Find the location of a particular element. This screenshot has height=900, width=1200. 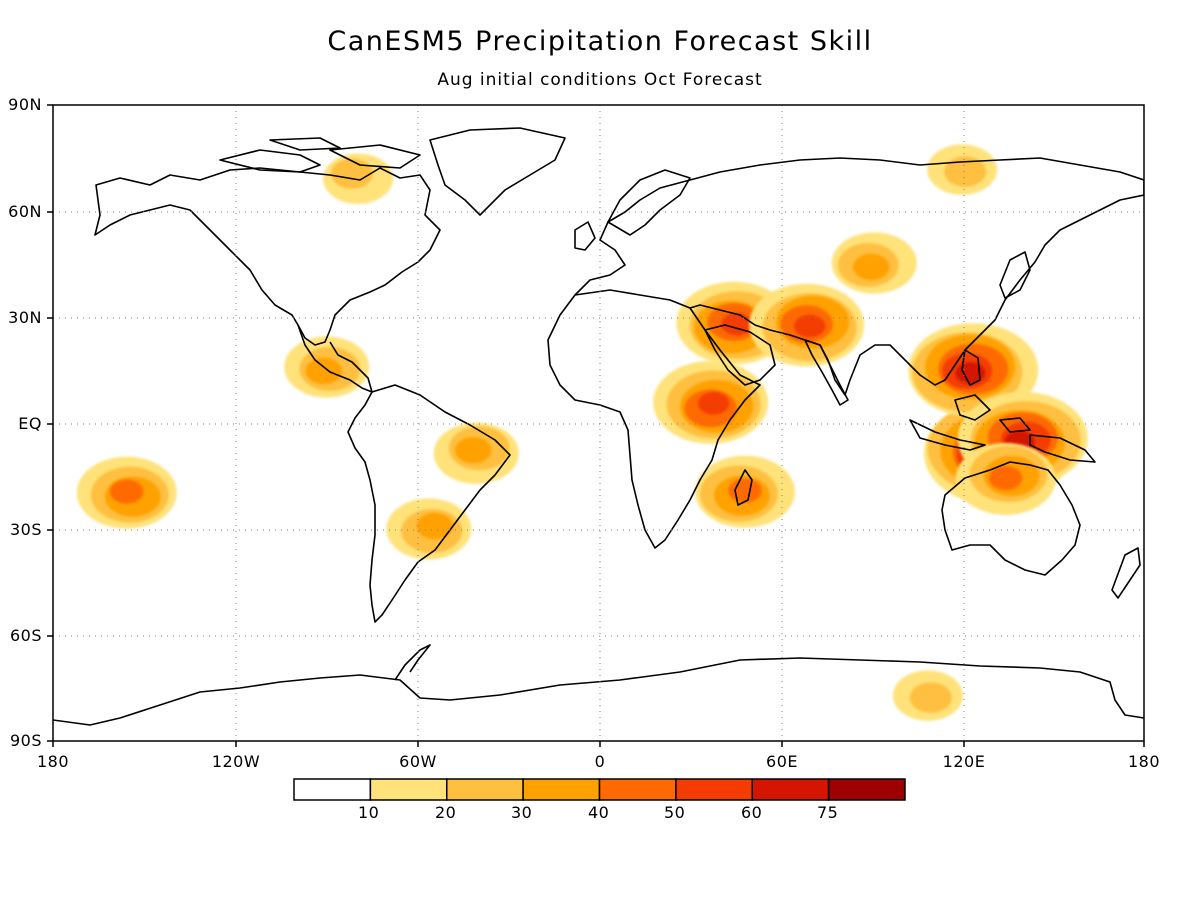

colorbar-label-20: 20 is located at coordinates (446, 812).